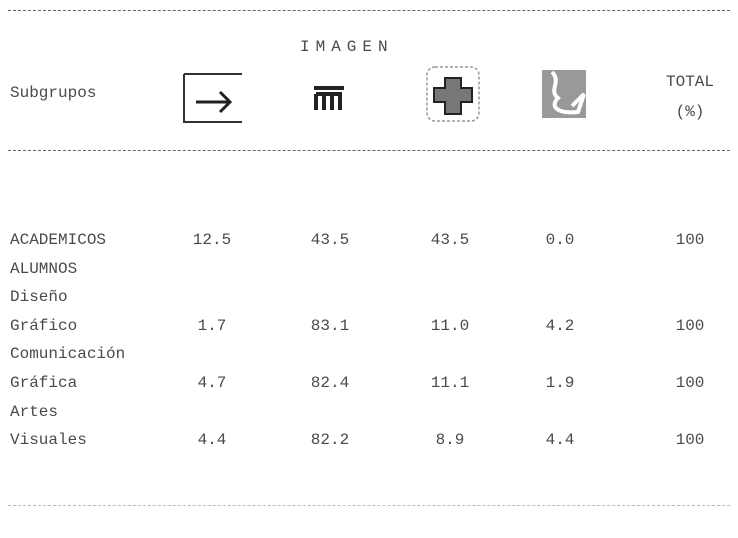 Image resolution: width=738 pixels, height=538 pixels. Describe the element at coordinates (53, 93) in the screenshot. I see `subgroups-header: Subgrupos` at that location.